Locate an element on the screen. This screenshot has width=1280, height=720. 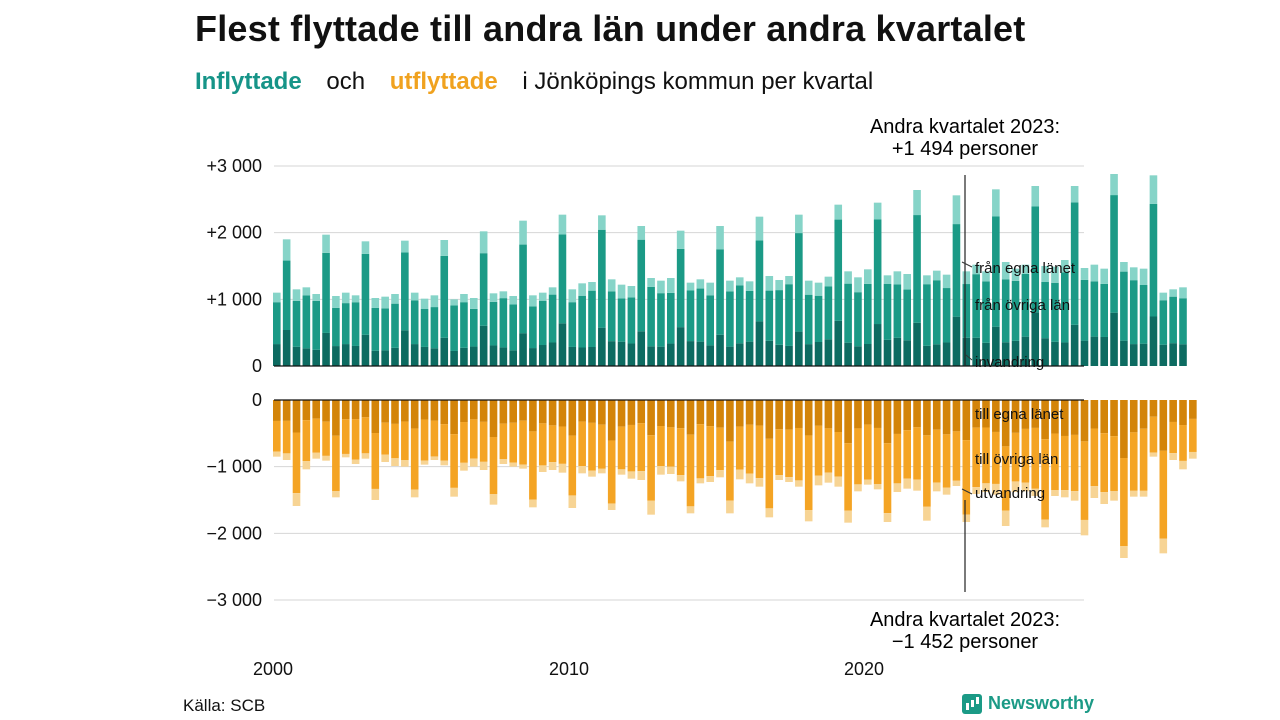
brand-logo: Newsworthy is located at coordinates (1028, 703).